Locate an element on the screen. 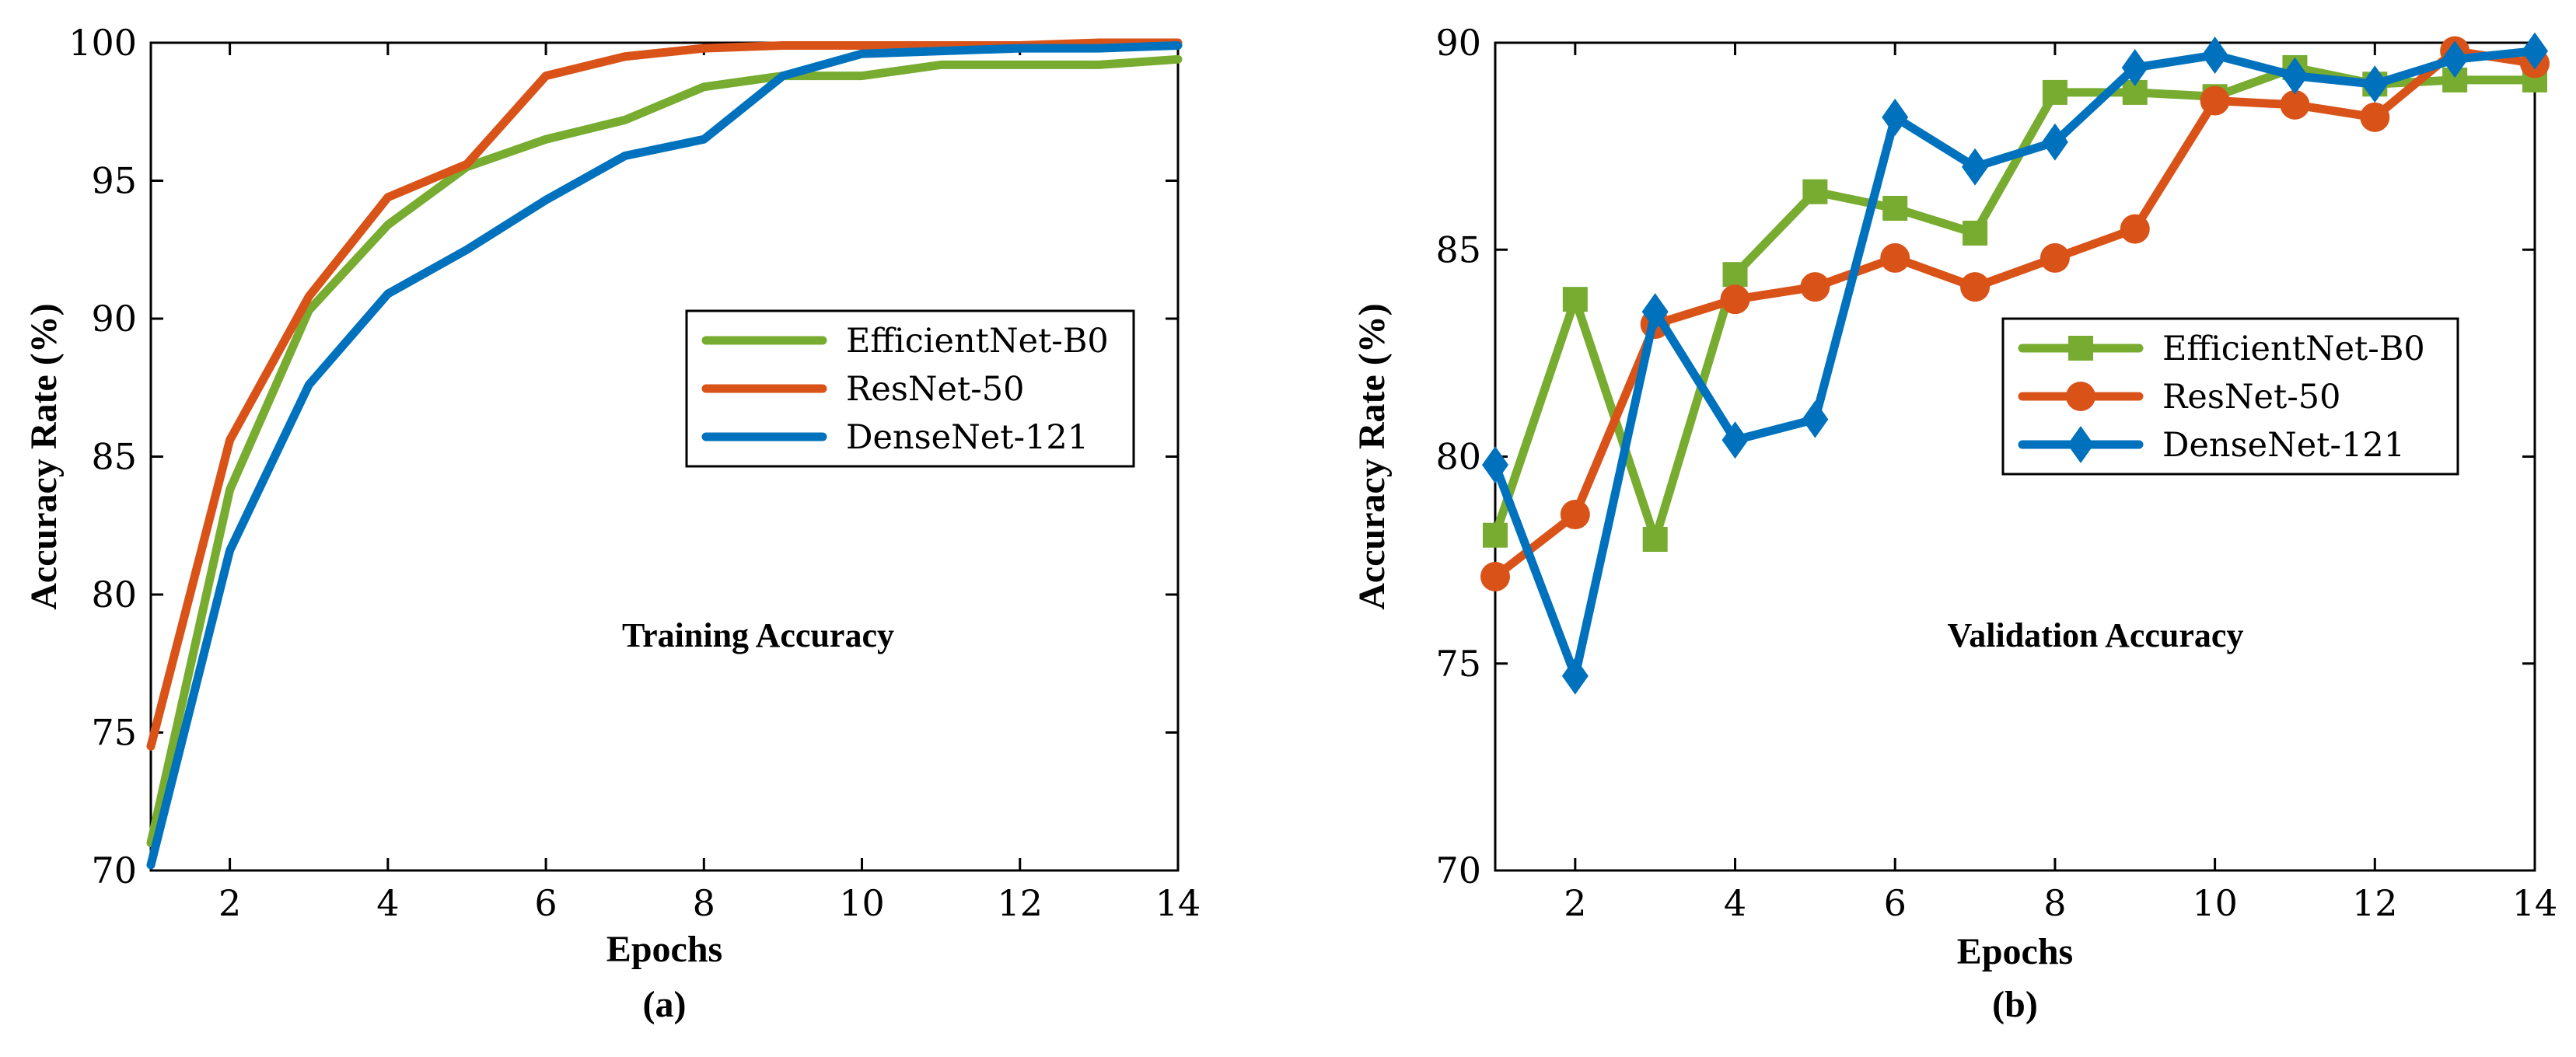 The image size is (2576, 1057). validation-x-tick-label: 14 is located at coordinates (2535, 903).